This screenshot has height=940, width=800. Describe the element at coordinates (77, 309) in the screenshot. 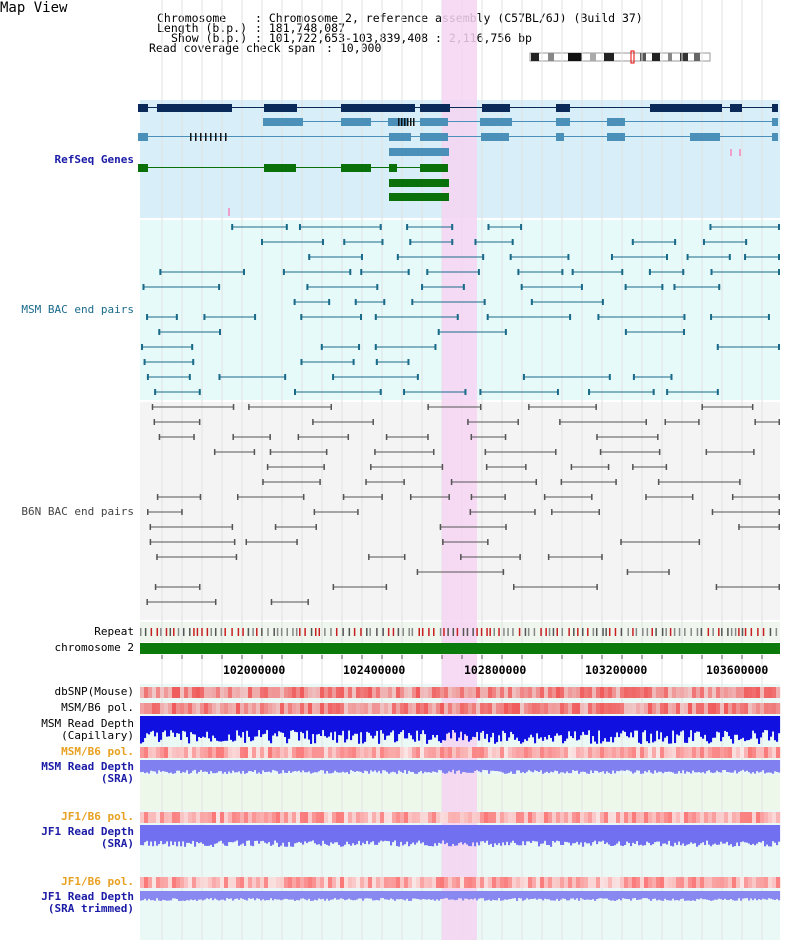

I see `track-label-msm-bac: MSM BAC end pairs` at that location.